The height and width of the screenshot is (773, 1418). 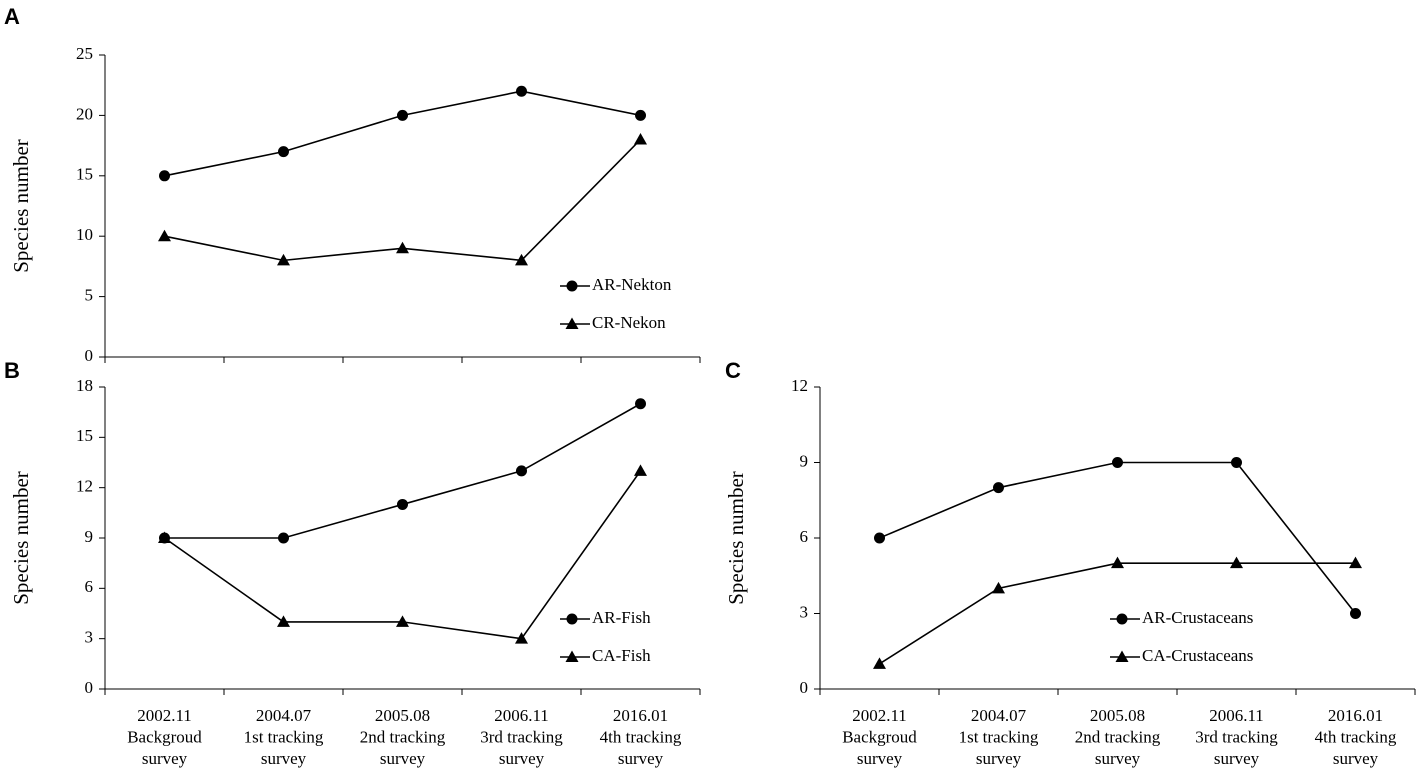 I want to click on legend-label: CR-Nekon, so click(x=629, y=322).